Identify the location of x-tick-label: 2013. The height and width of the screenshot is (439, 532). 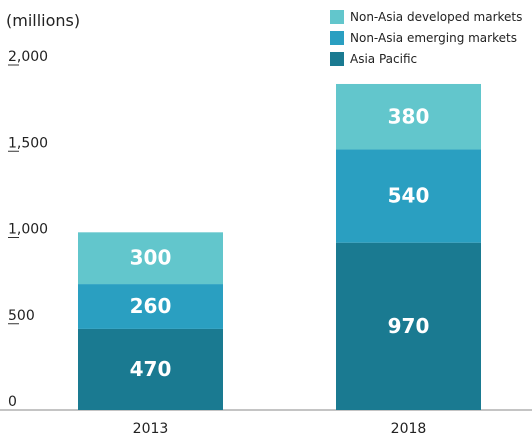
(151, 429).